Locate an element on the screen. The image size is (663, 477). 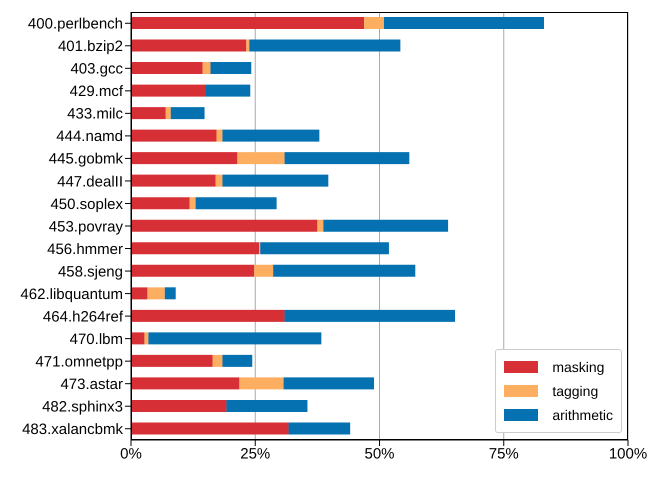
y-tick-label: 456.hmmer is located at coordinates (85, 249).